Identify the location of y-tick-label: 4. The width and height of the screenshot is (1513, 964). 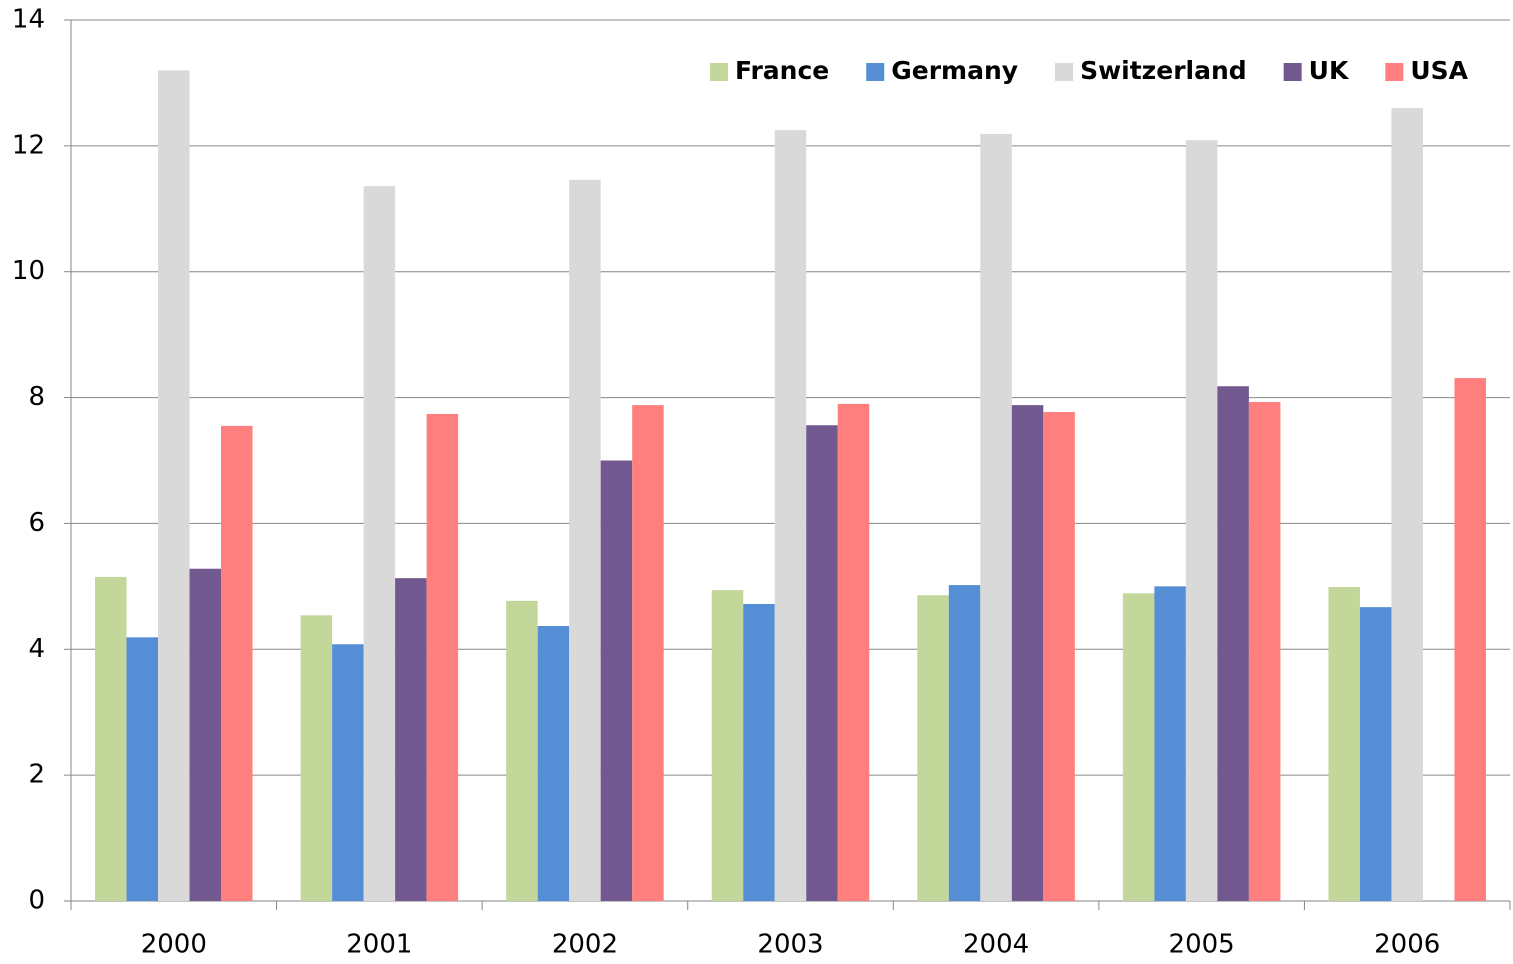
(36, 649).